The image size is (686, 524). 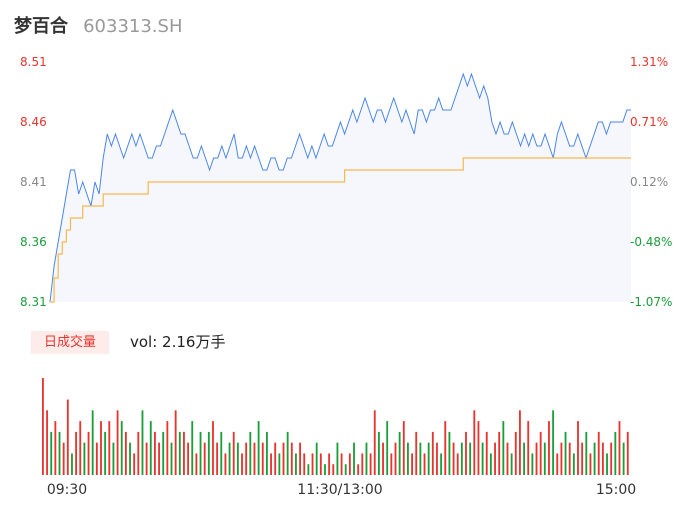 What do you see at coordinates (649, 182) in the screenshot?
I see `y-right-tick: 0.12%` at bounding box center [649, 182].